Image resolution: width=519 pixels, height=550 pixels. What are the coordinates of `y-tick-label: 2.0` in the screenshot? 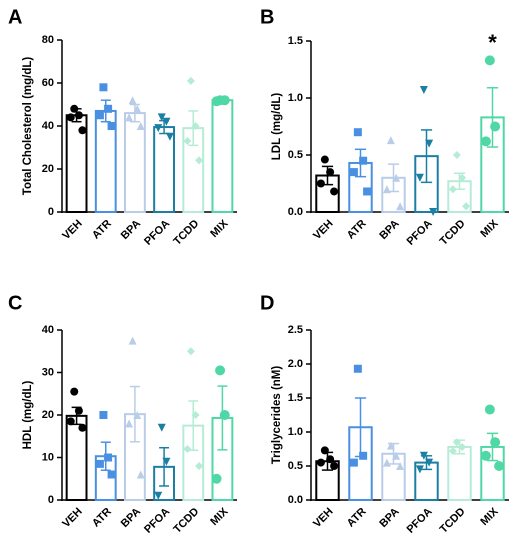 It's located at (295, 364).